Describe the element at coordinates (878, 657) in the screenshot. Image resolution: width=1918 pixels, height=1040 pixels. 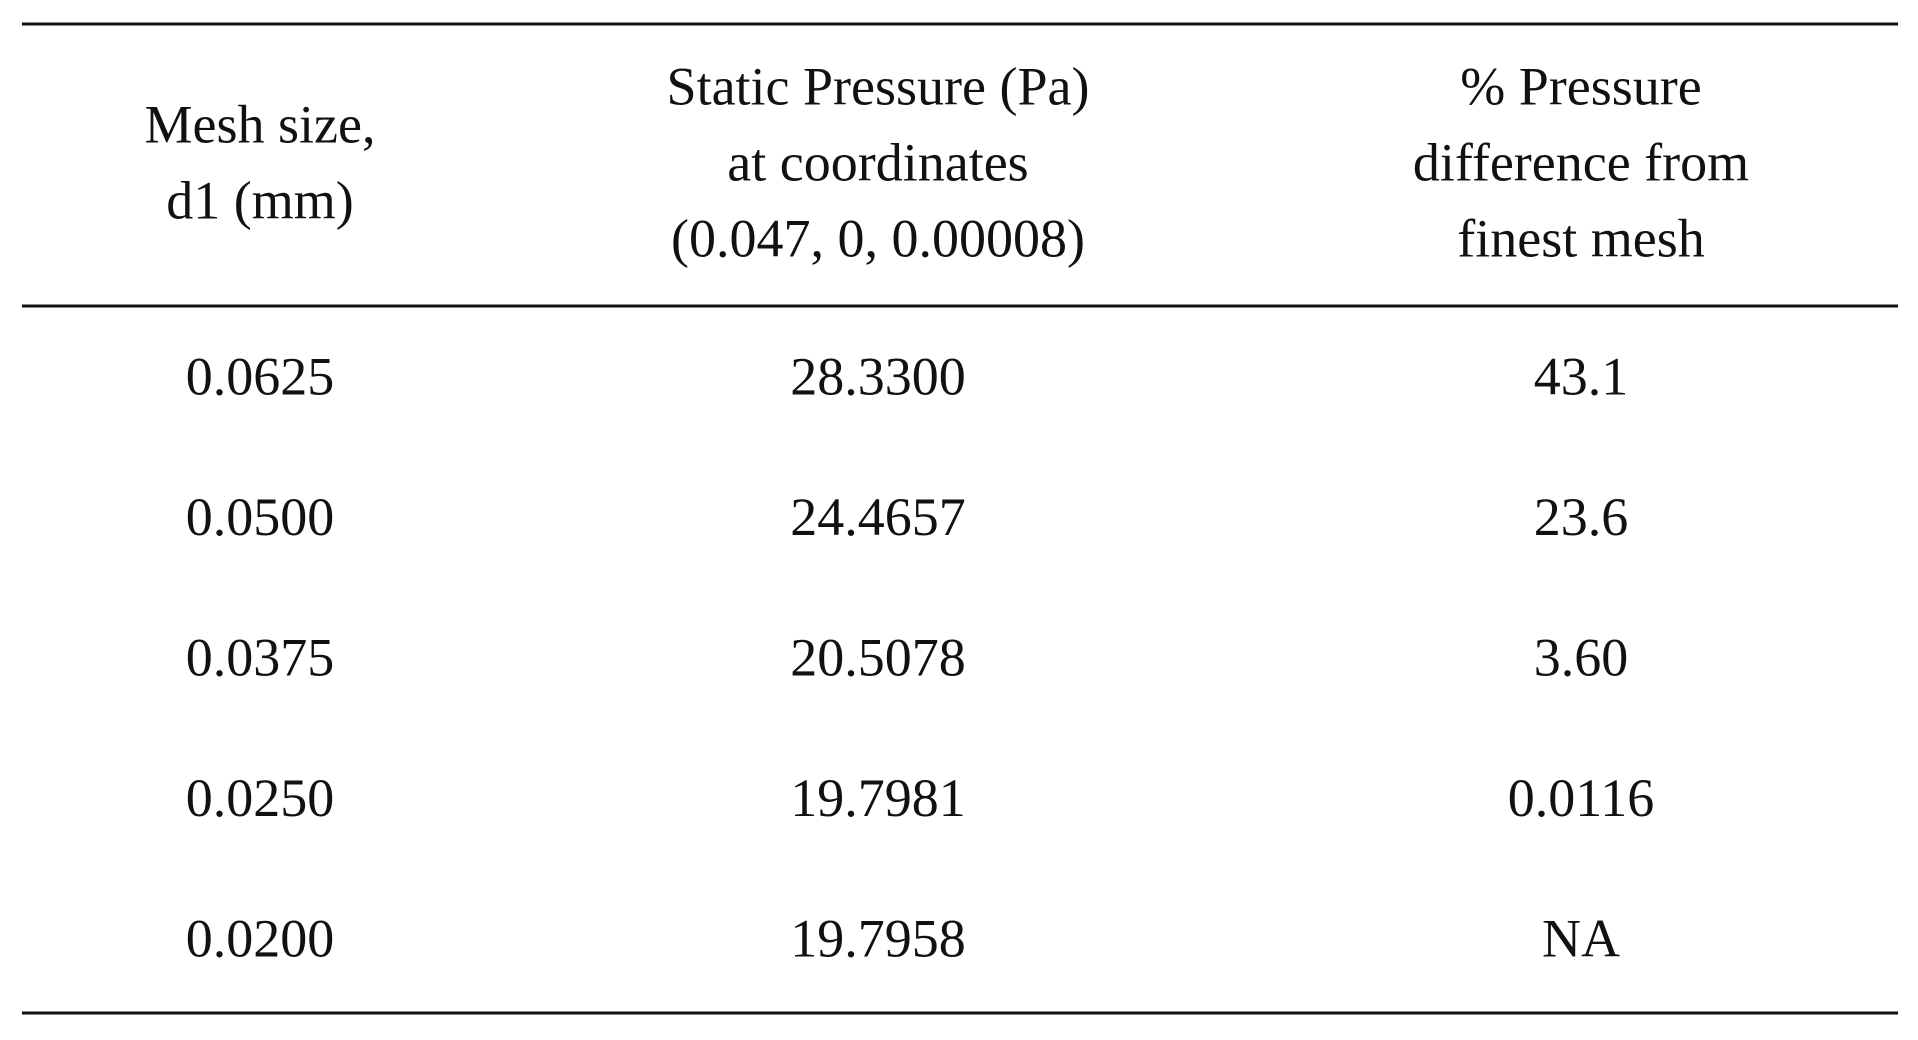
I see `cell: 20.5078` at that location.